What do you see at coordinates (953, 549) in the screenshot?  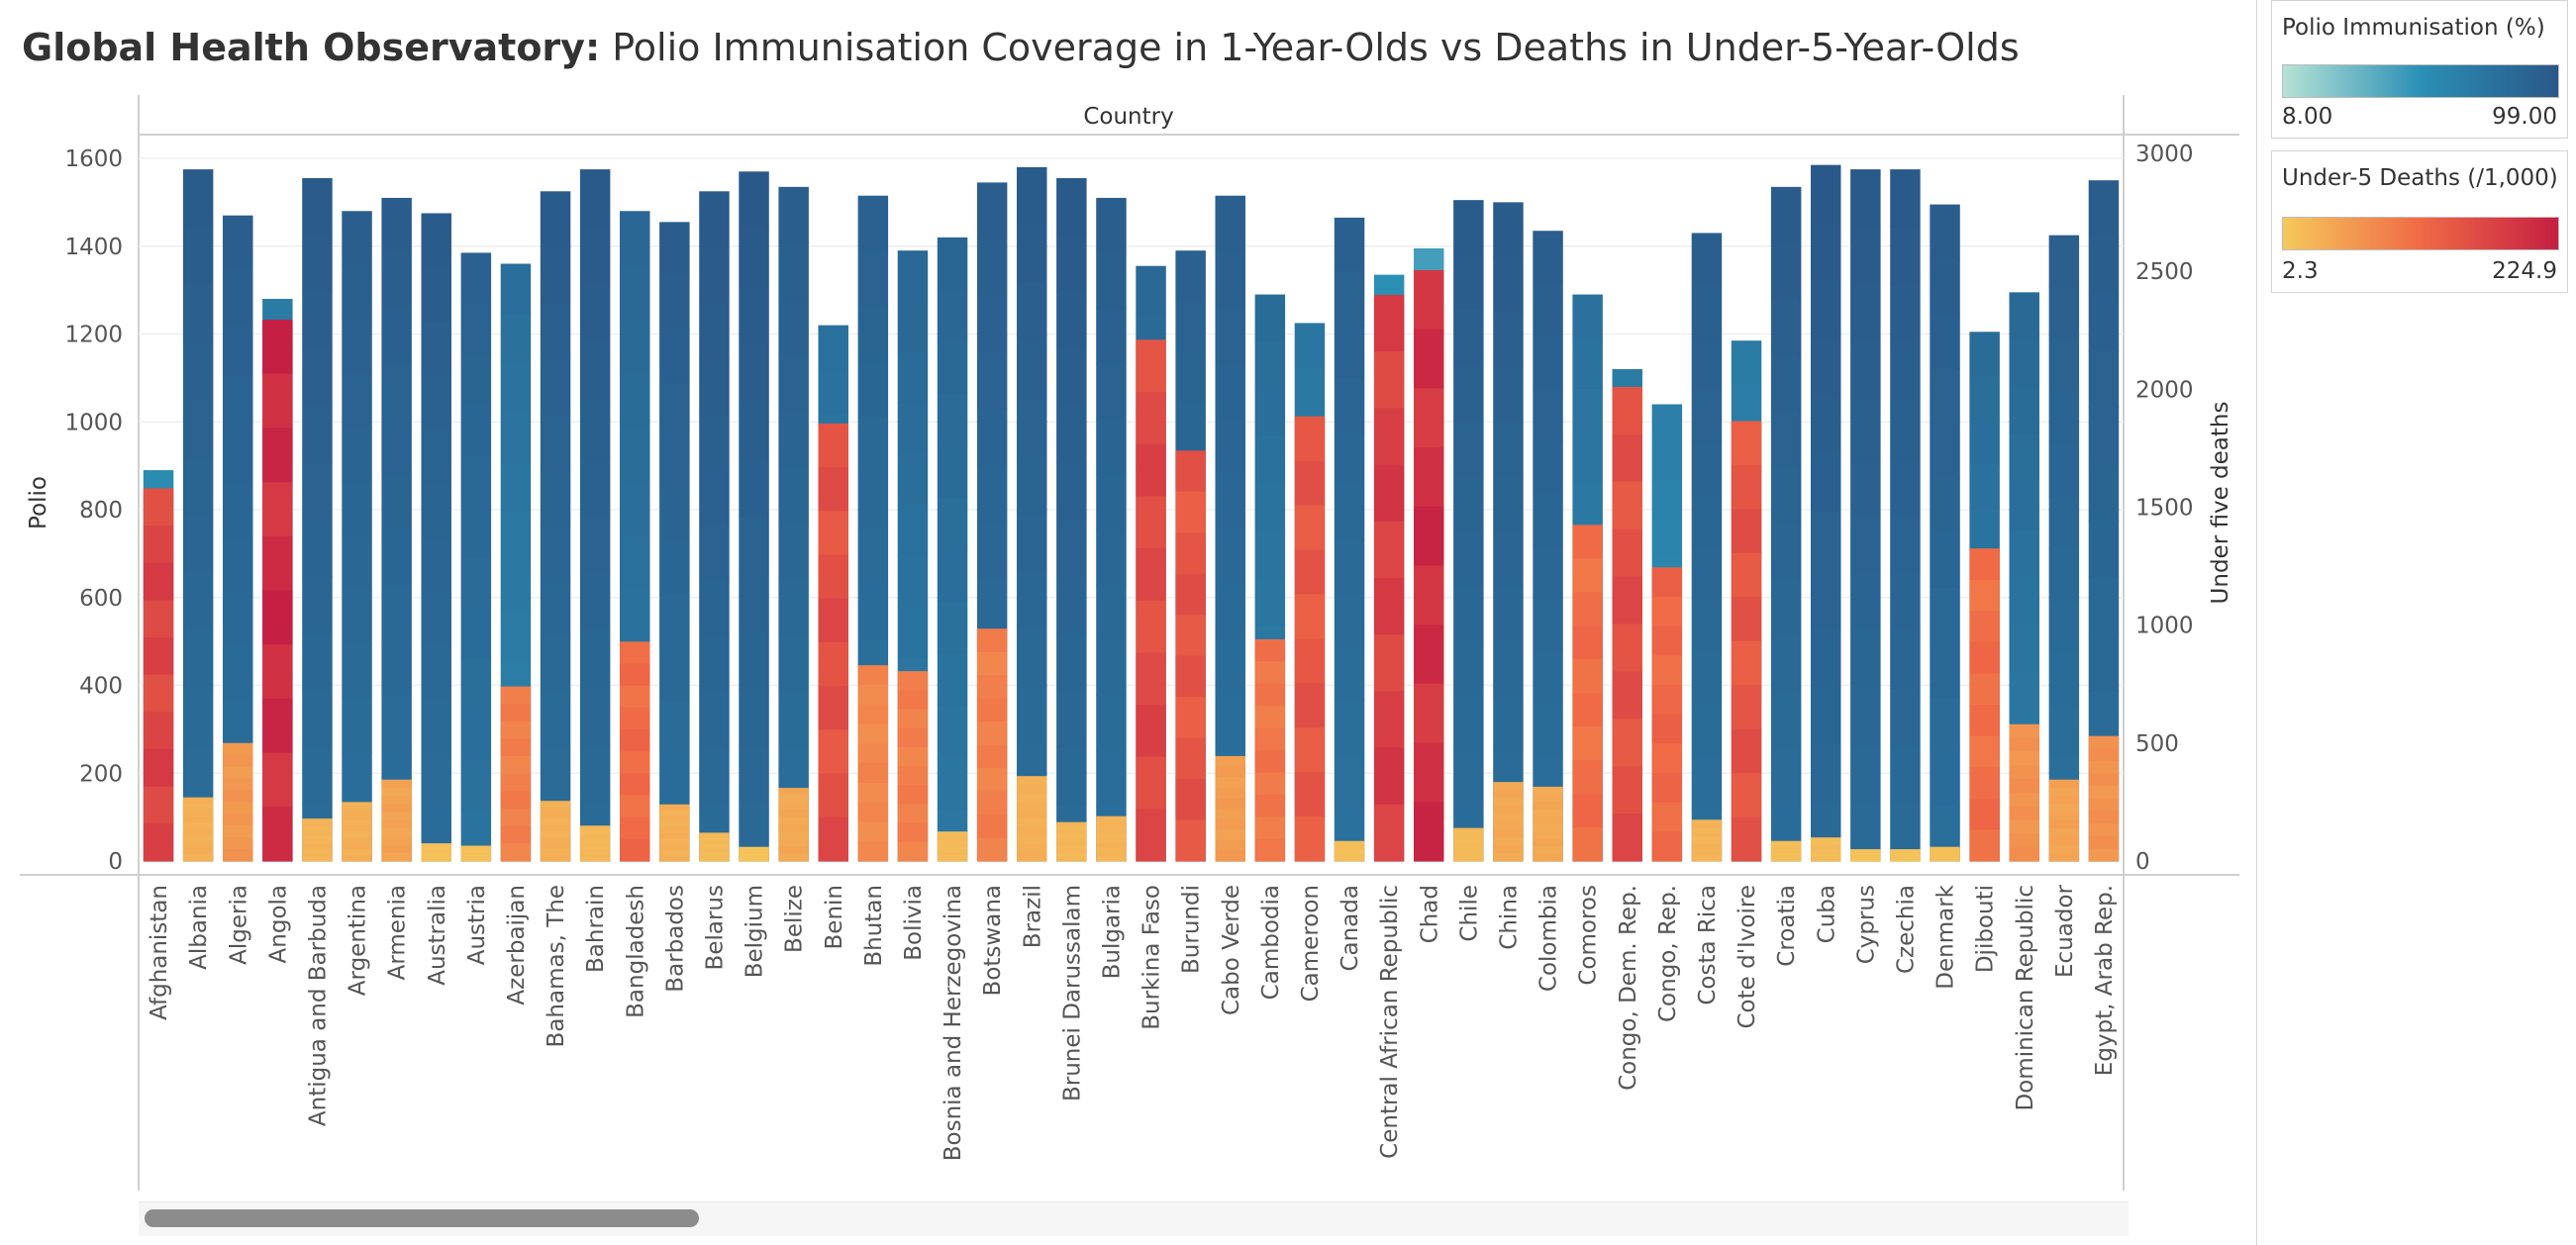 I see `polio-bar` at bounding box center [953, 549].